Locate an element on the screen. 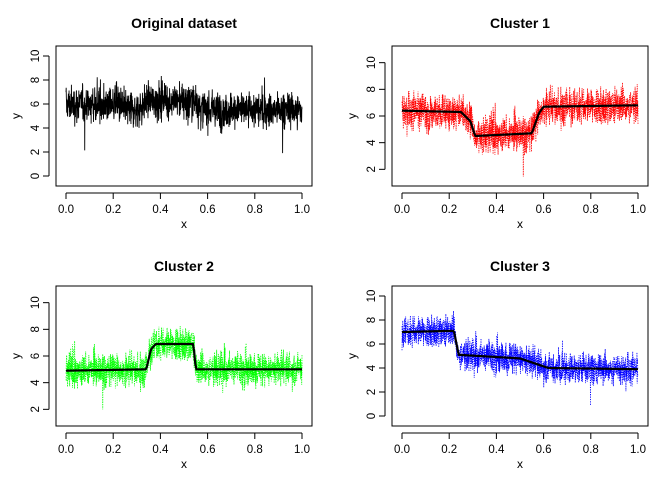 The height and width of the screenshot is (480, 672). series-4-mean-line is located at coordinates (520, 350).